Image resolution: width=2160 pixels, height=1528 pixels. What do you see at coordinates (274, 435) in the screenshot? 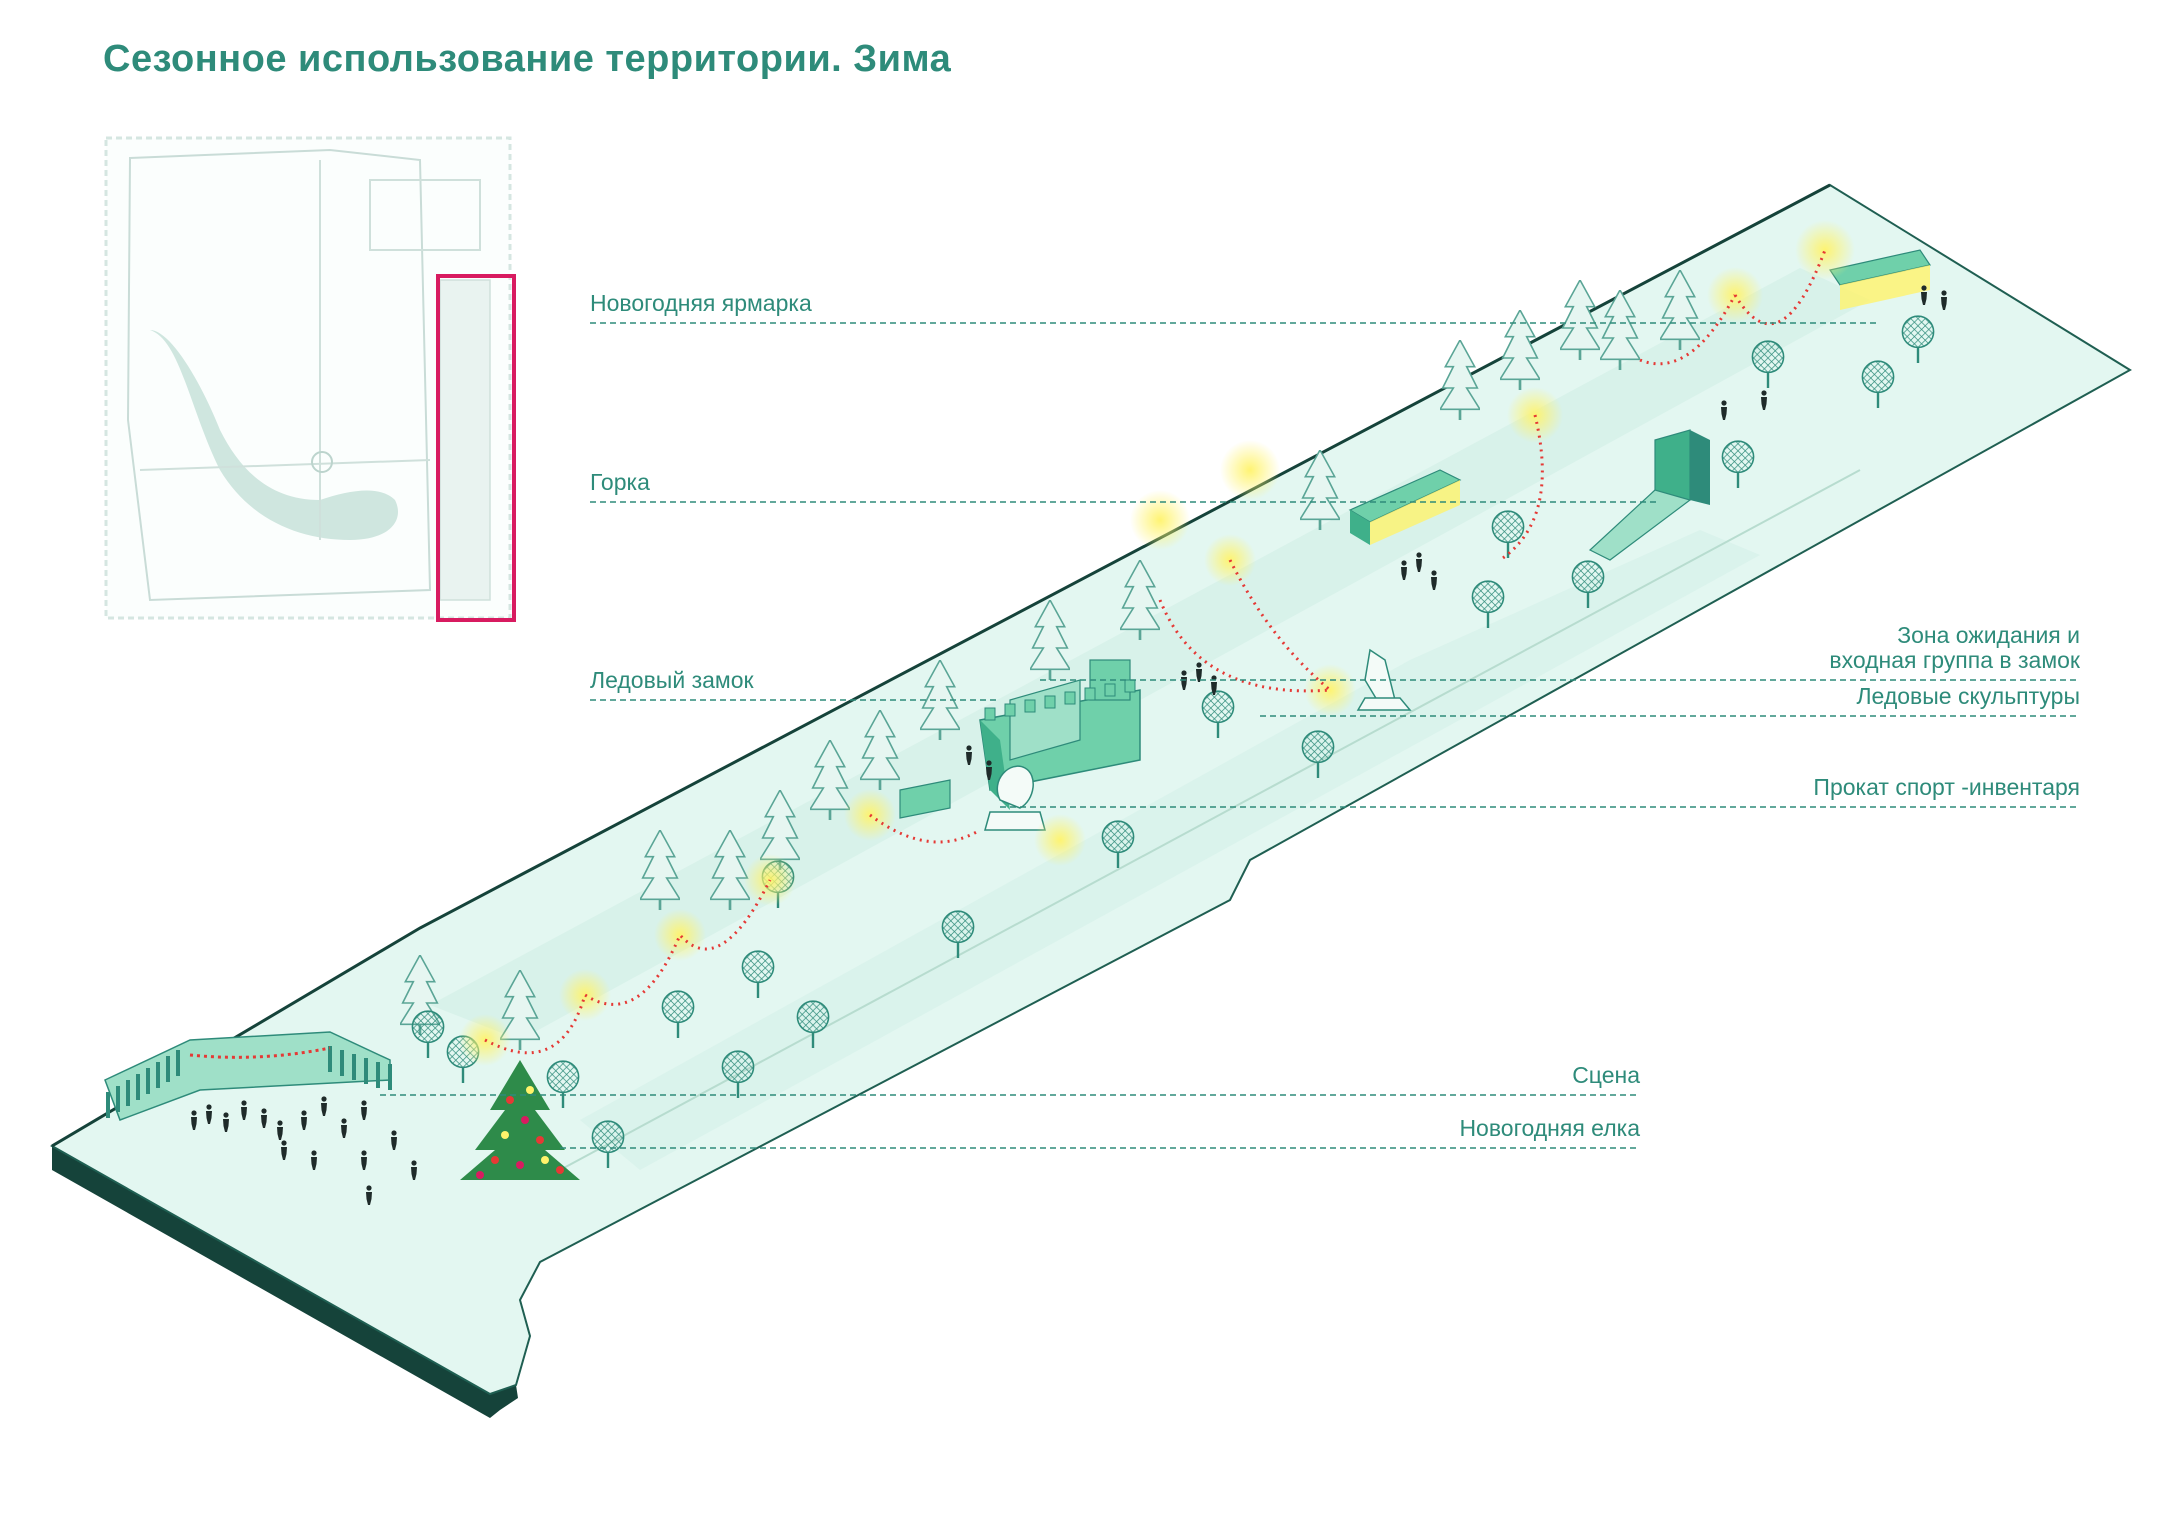
I see `lake-shape` at bounding box center [274, 435].